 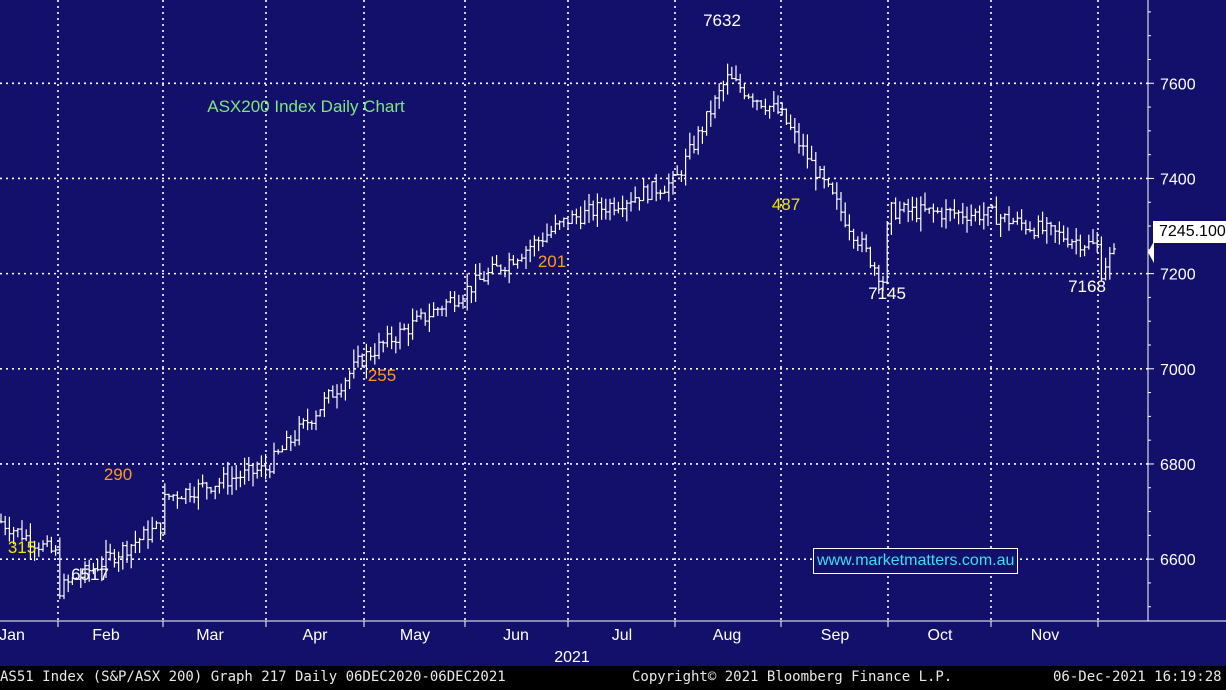 What do you see at coordinates (1178, 465) in the screenshot?
I see `y-tick-label-6800: 6800` at bounding box center [1178, 465].